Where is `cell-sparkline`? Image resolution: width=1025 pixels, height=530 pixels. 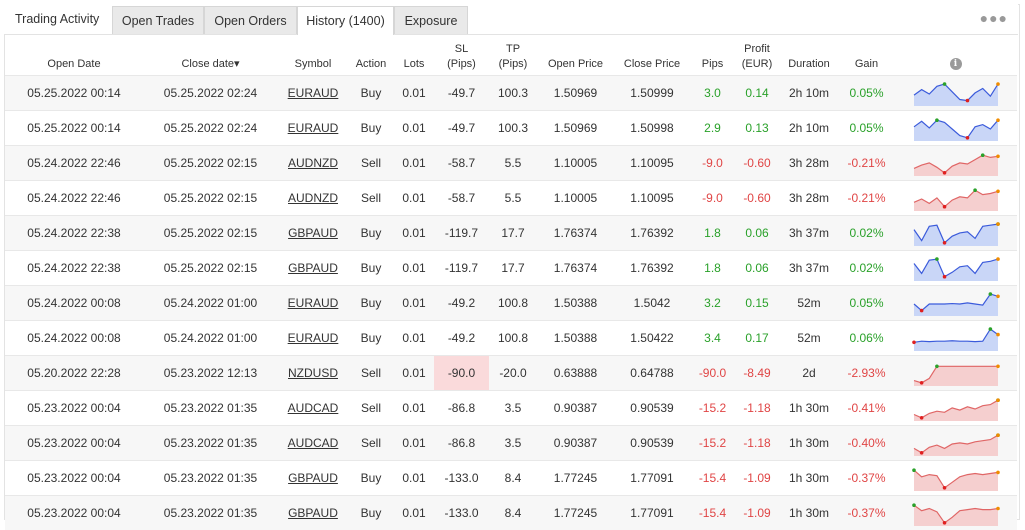
cell-sparkline is located at coordinates (955, 443).